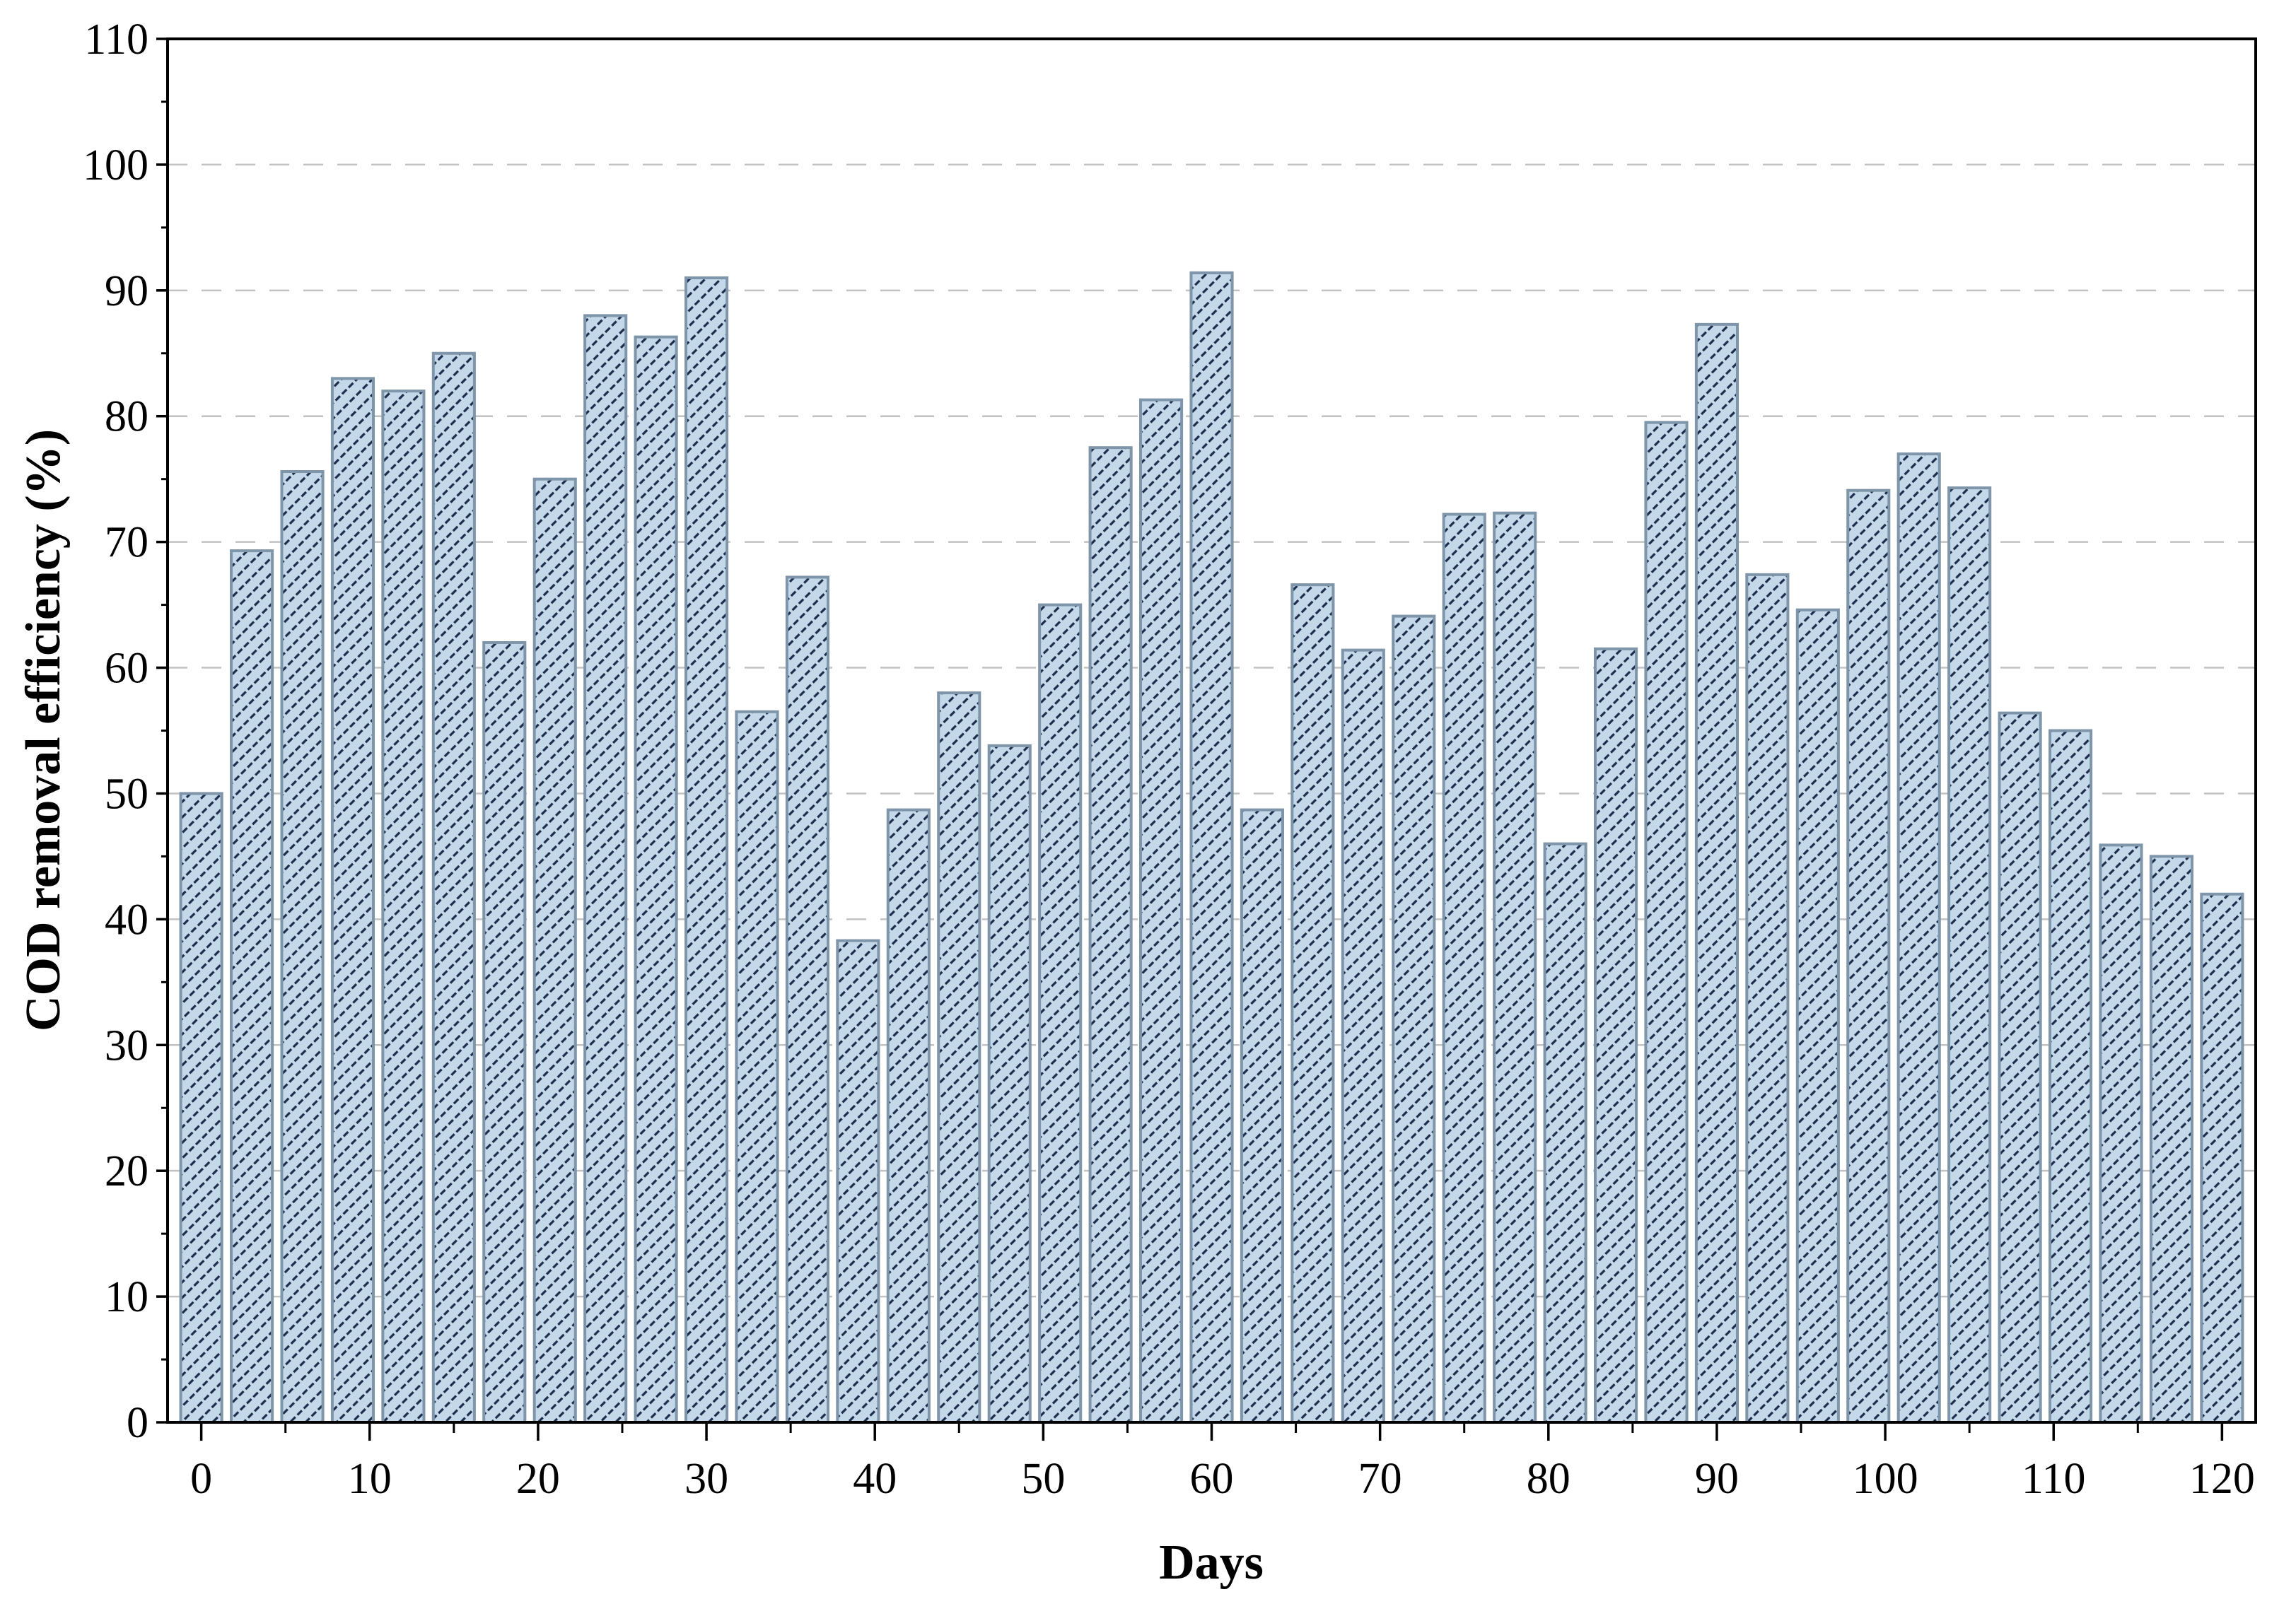 The width and height of the screenshot is (2296, 1604). What do you see at coordinates (116, 40) in the screenshot?
I see `y-tick-label-110: 110` at bounding box center [116, 40].